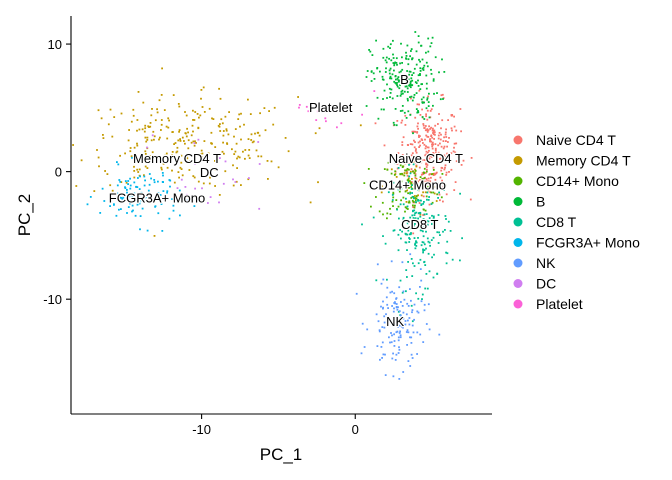 The width and height of the screenshot is (672, 480). I want to click on cluster-label: DC, so click(209, 172).